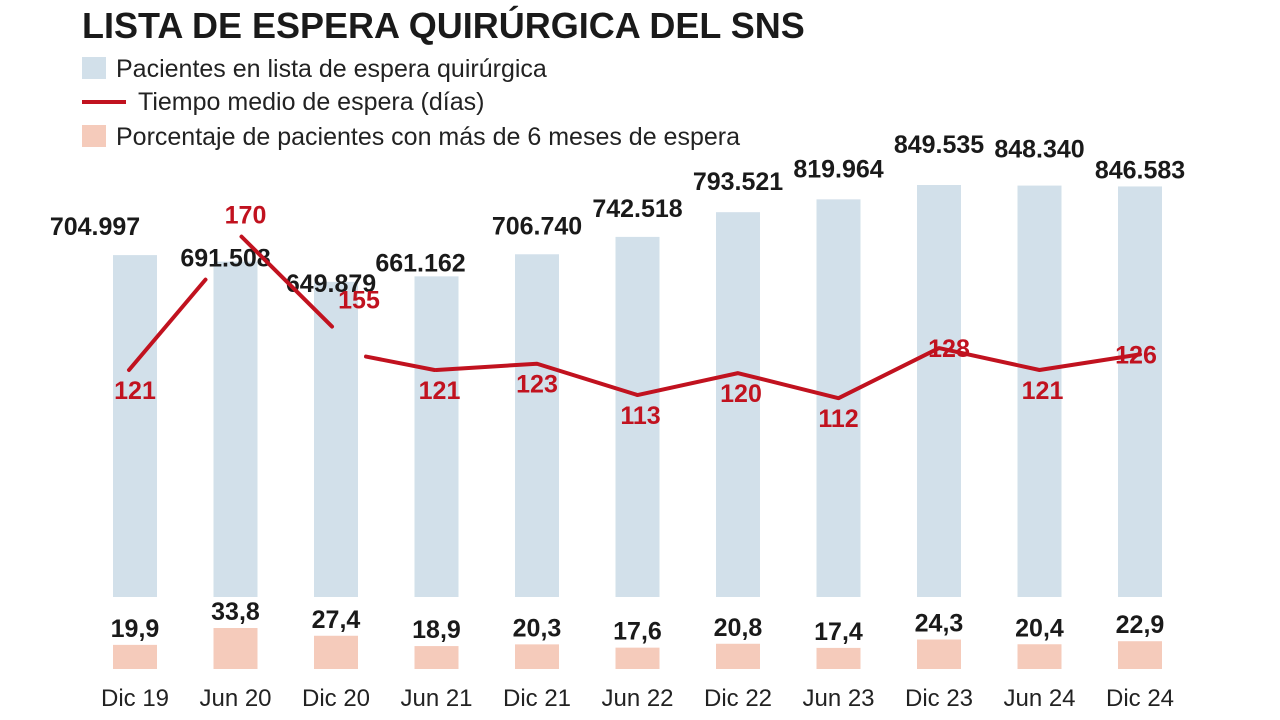  What do you see at coordinates (135, 629) in the screenshot?
I see `percentage-value-label: 19,9` at bounding box center [135, 629].